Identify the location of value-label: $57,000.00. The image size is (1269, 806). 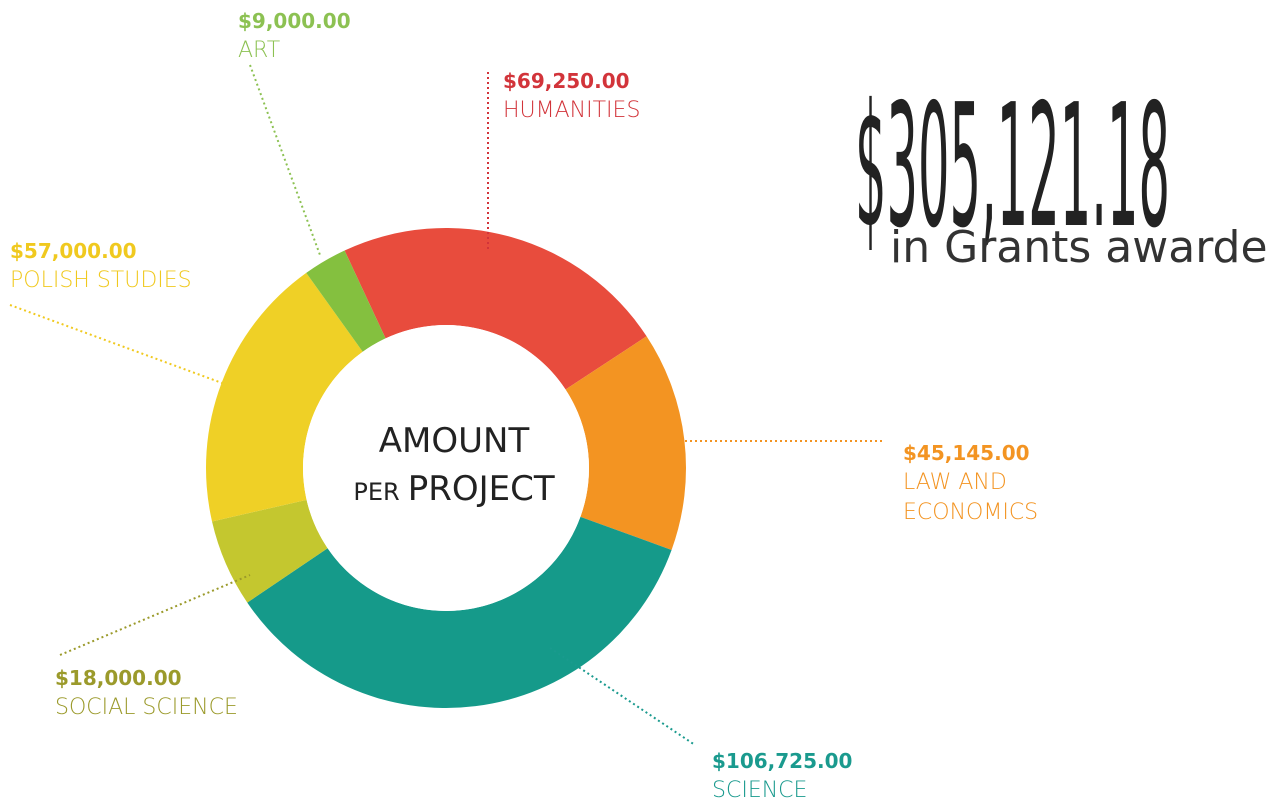
(73, 251).